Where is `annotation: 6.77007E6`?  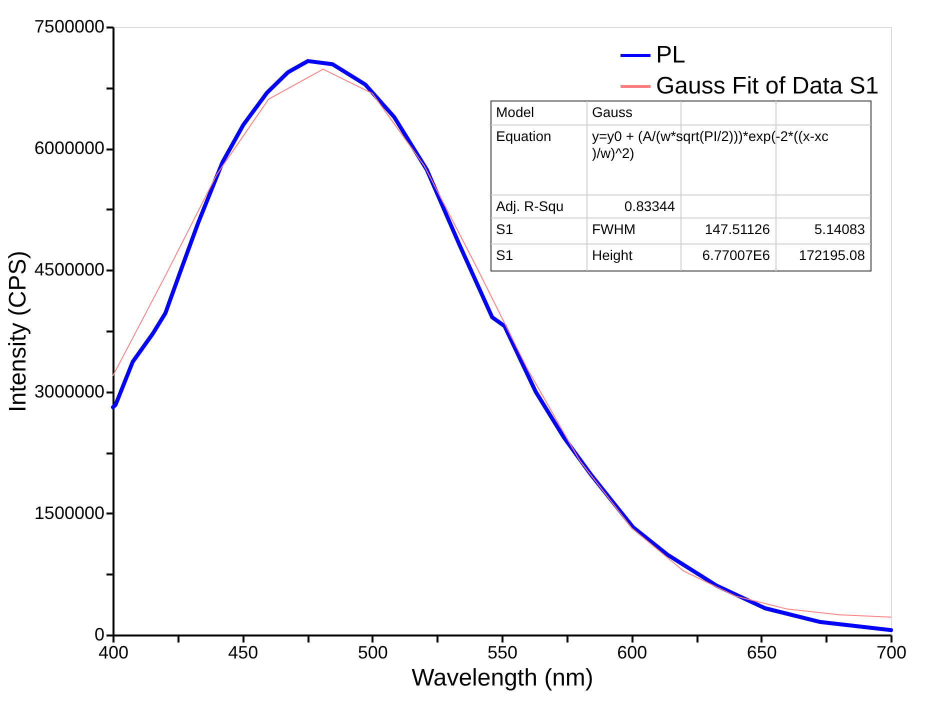
annotation: 6.77007E6 is located at coordinates (736, 255).